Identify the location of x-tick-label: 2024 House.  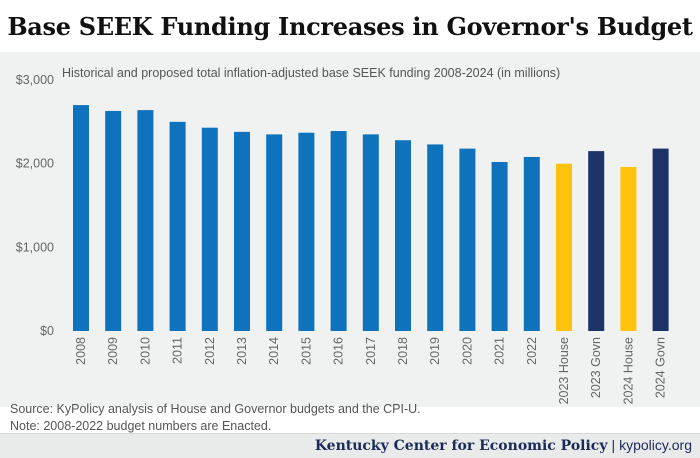
(628, 370).